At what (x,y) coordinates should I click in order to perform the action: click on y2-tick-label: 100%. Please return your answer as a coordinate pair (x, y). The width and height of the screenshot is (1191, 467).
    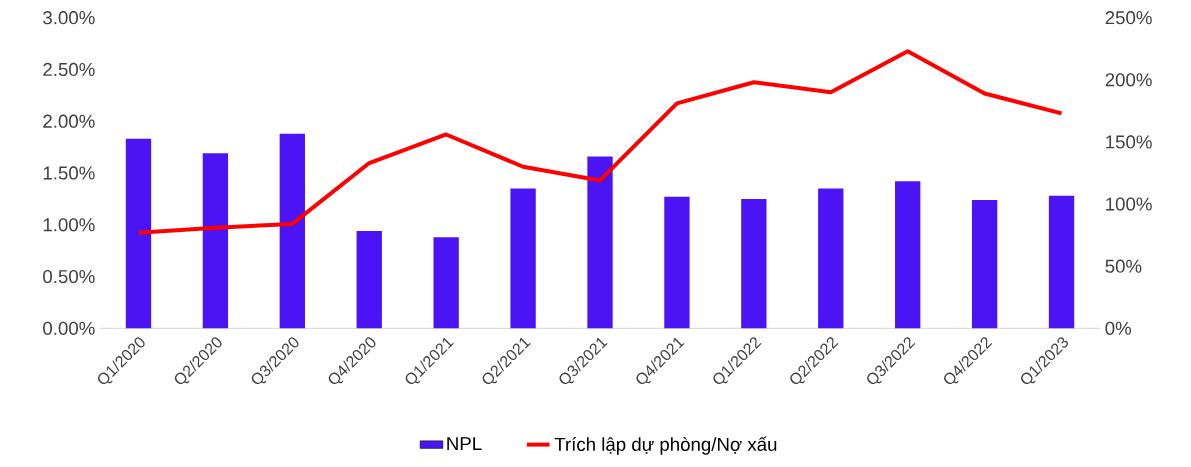
    Looking at the image, I should click on (1129, 204).